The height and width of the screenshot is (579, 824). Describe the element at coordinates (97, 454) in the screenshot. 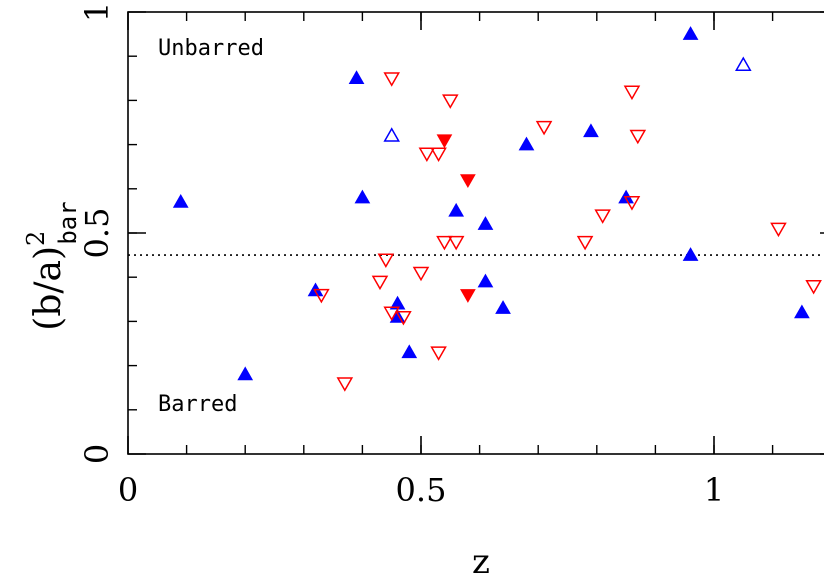

I see `y-tick-label: 0` at that location.